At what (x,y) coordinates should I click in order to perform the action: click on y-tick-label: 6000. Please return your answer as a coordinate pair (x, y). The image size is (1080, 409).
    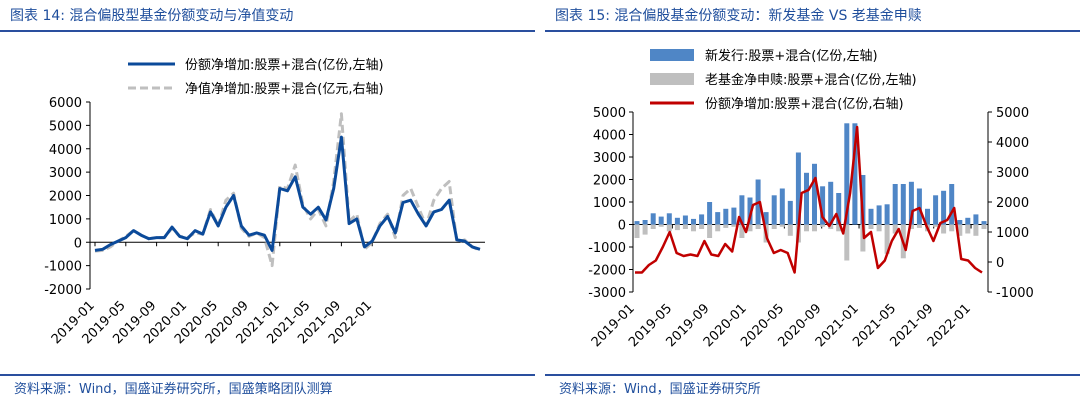
    Looking at the image, I should click on (65, 103).